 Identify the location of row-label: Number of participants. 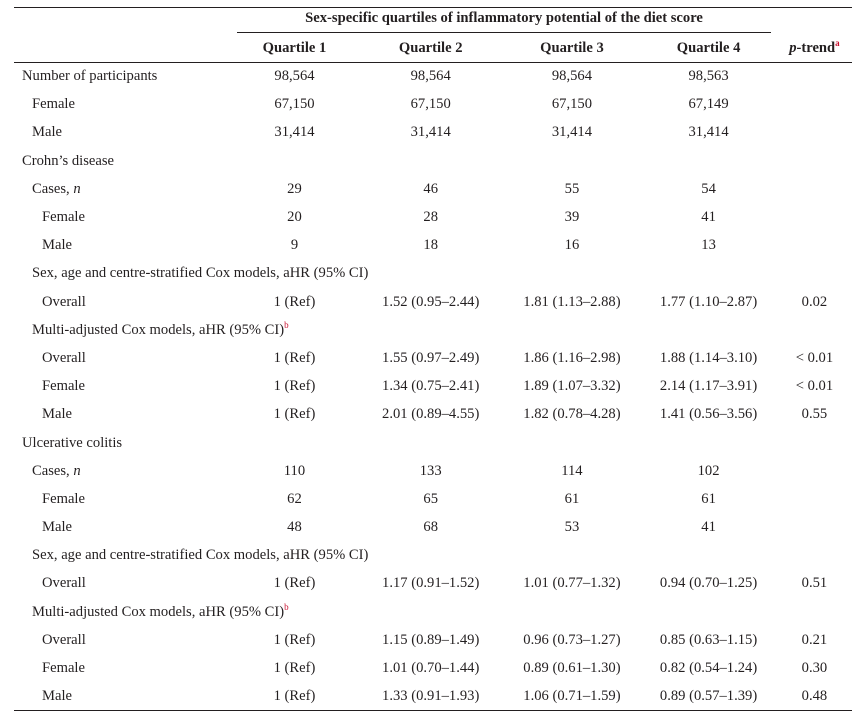
(90, 76).